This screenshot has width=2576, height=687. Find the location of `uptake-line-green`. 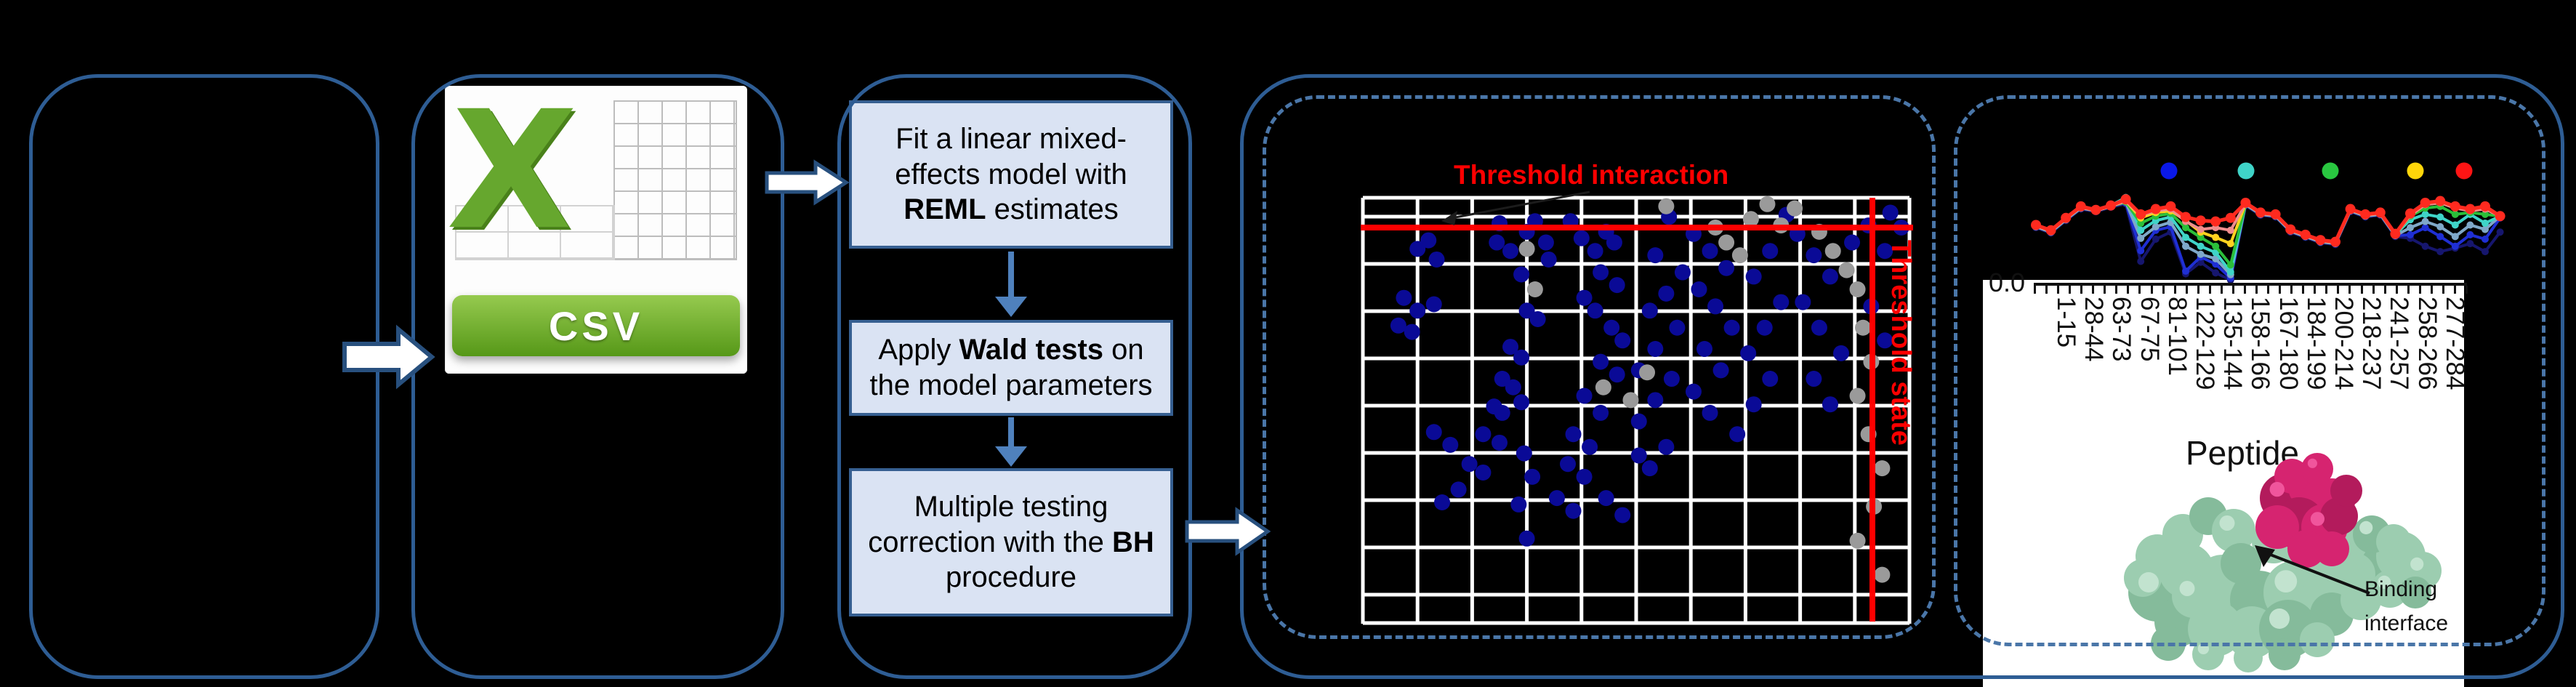

uptake-line-green is located at coordinates (2267, 233).